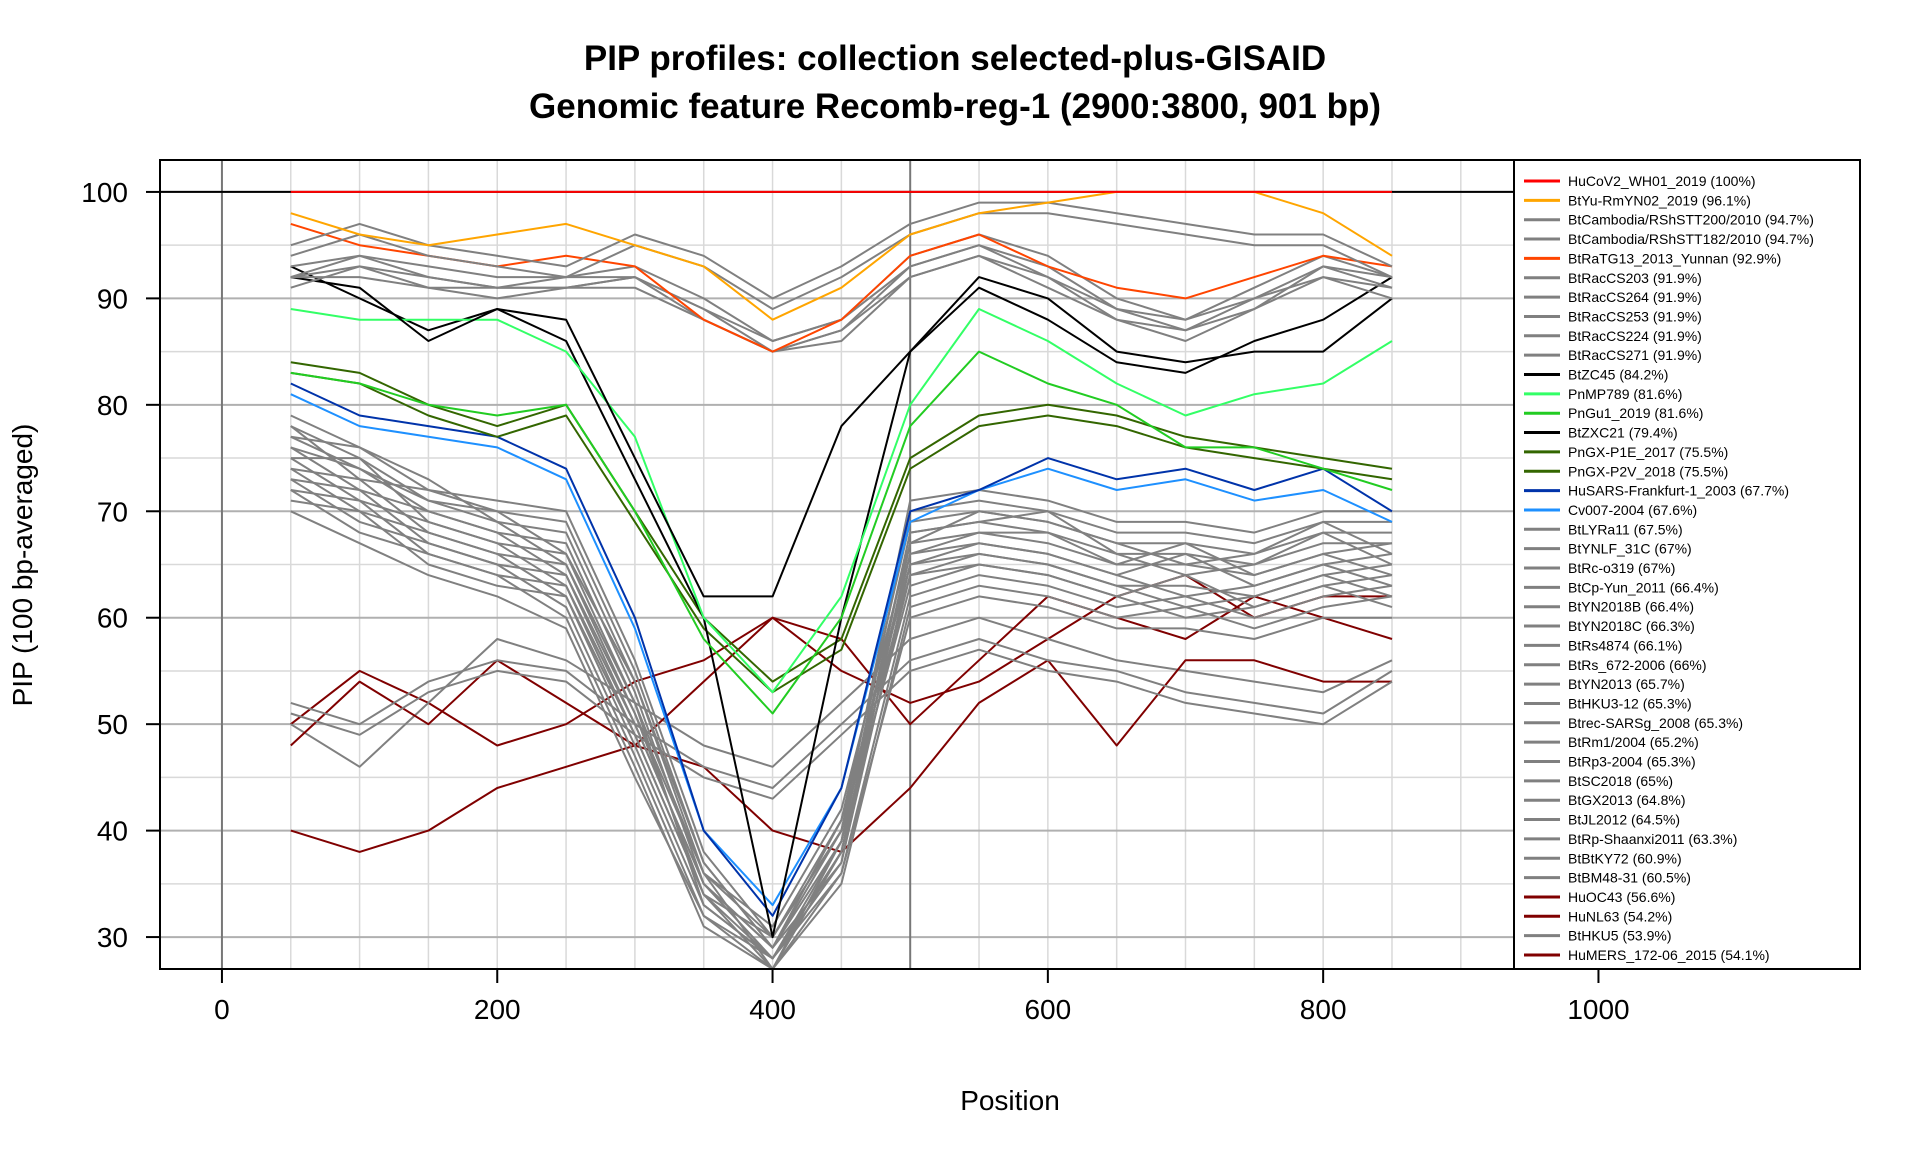  I want to click on legend-entry: BtRc-o319 (67%), so click(1621, 568).